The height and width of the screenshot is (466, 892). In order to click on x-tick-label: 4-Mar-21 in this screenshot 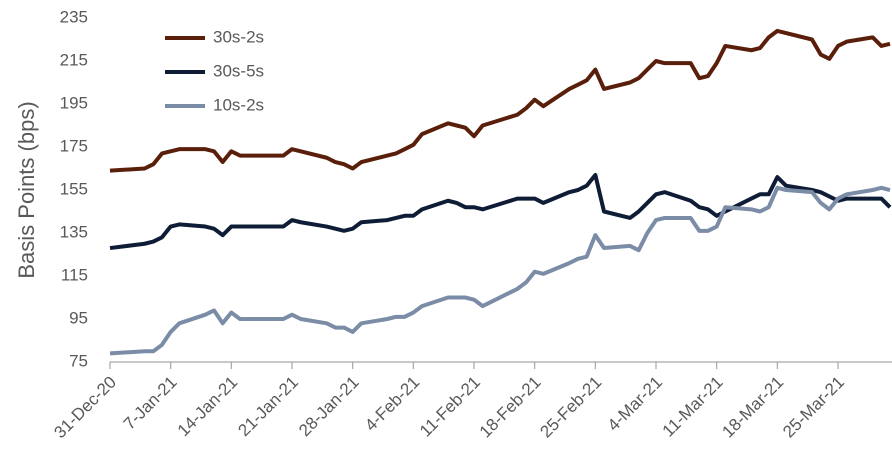, I will do `click(635, 404)`.